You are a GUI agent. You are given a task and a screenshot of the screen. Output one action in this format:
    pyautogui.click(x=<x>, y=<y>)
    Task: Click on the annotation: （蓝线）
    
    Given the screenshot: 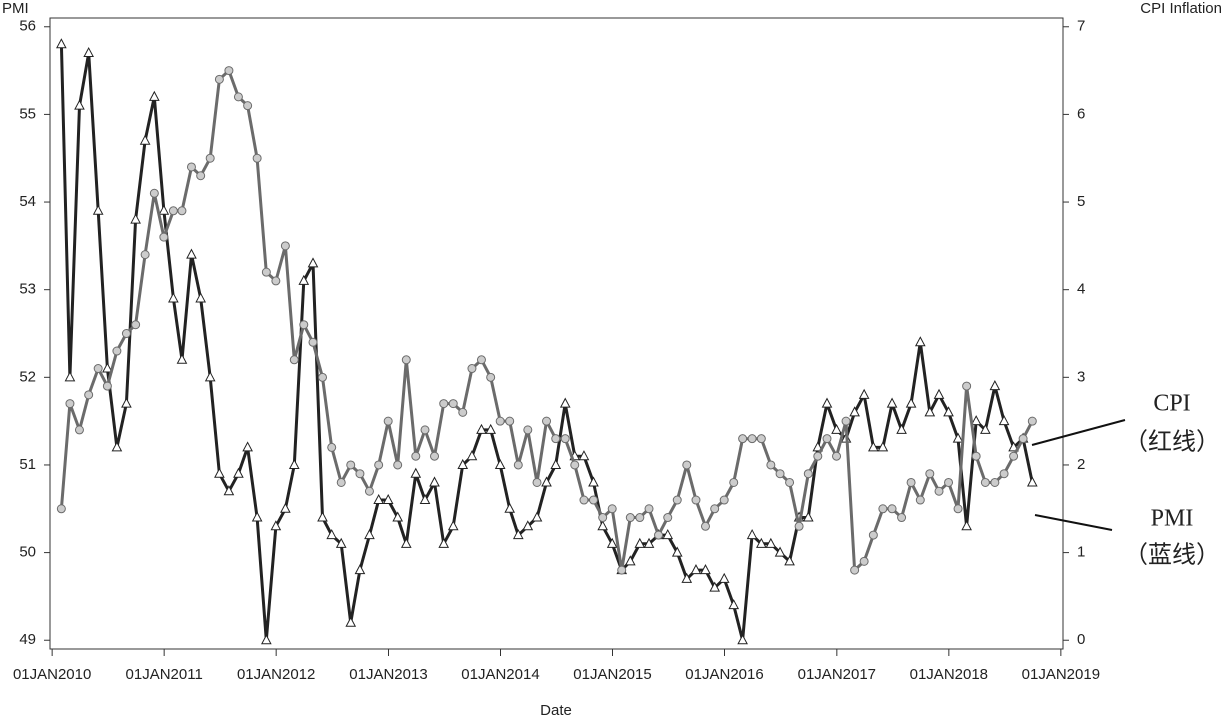 What is the action you would take?
    pyautogui.click(x=1172, y=555)
    